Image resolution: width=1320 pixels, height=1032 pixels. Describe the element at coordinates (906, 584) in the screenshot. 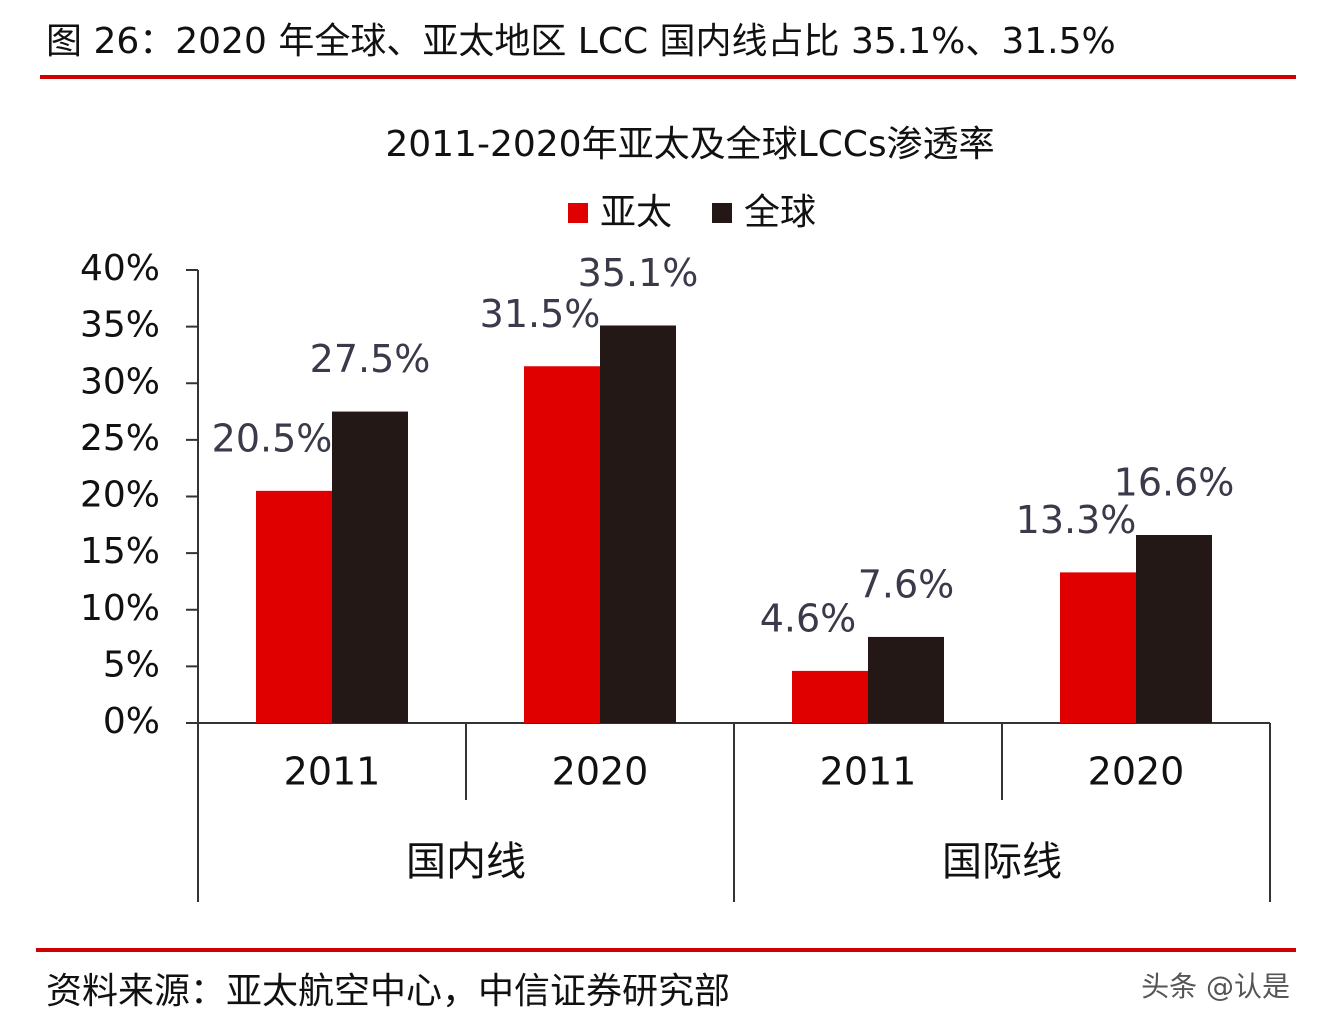

I see `value-label: 7.6%` at that location.